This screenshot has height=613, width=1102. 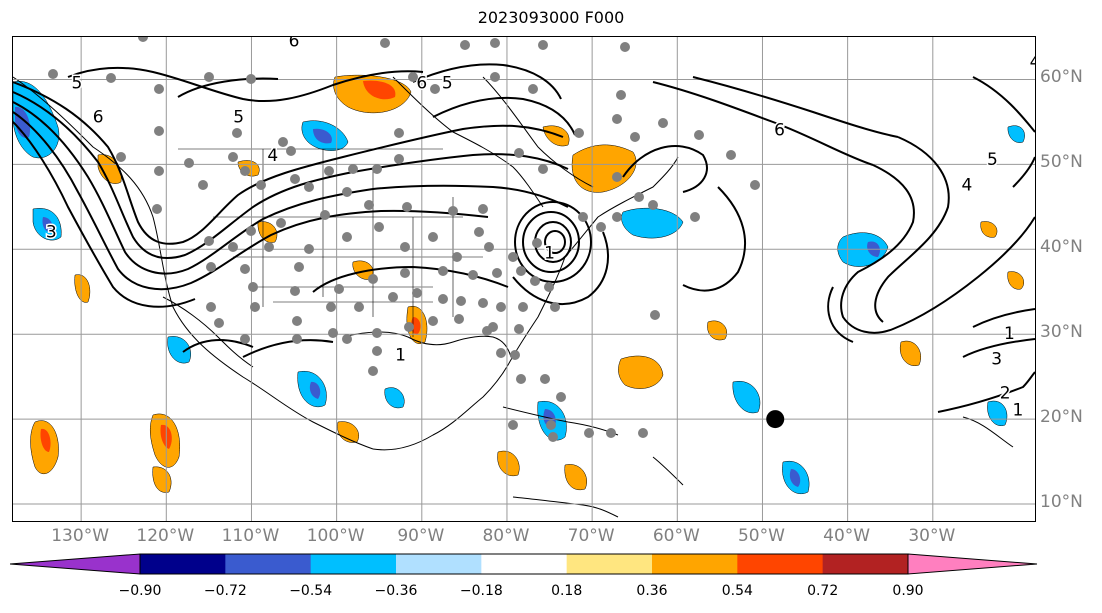 I want to click on colorbar-tick-label: 0.54, so click(x=737, y=591).